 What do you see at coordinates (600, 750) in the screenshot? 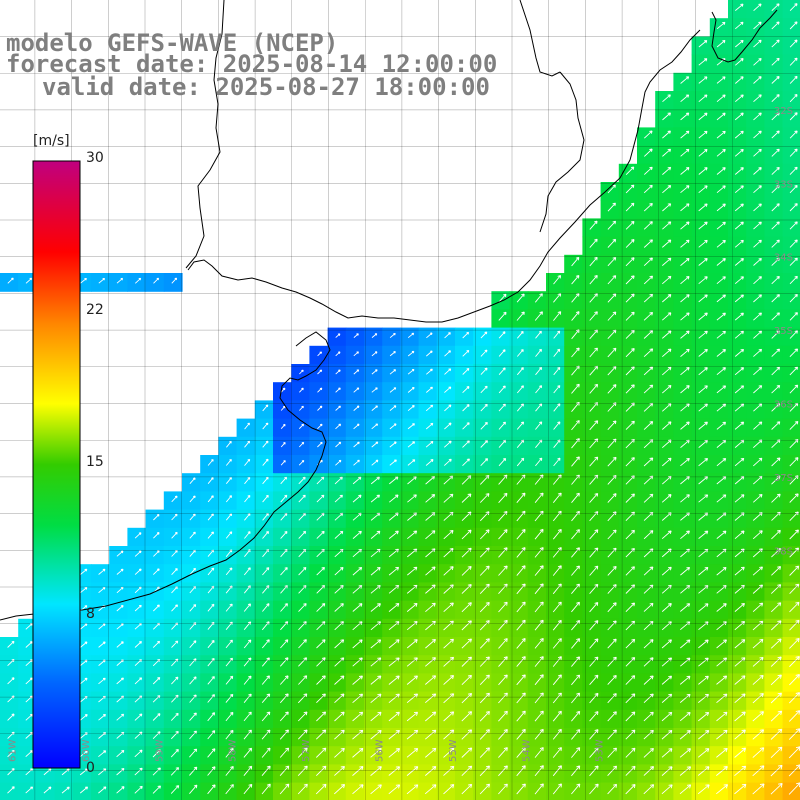
I see `longitude-label: 53W` at bounding box center [600, 750].